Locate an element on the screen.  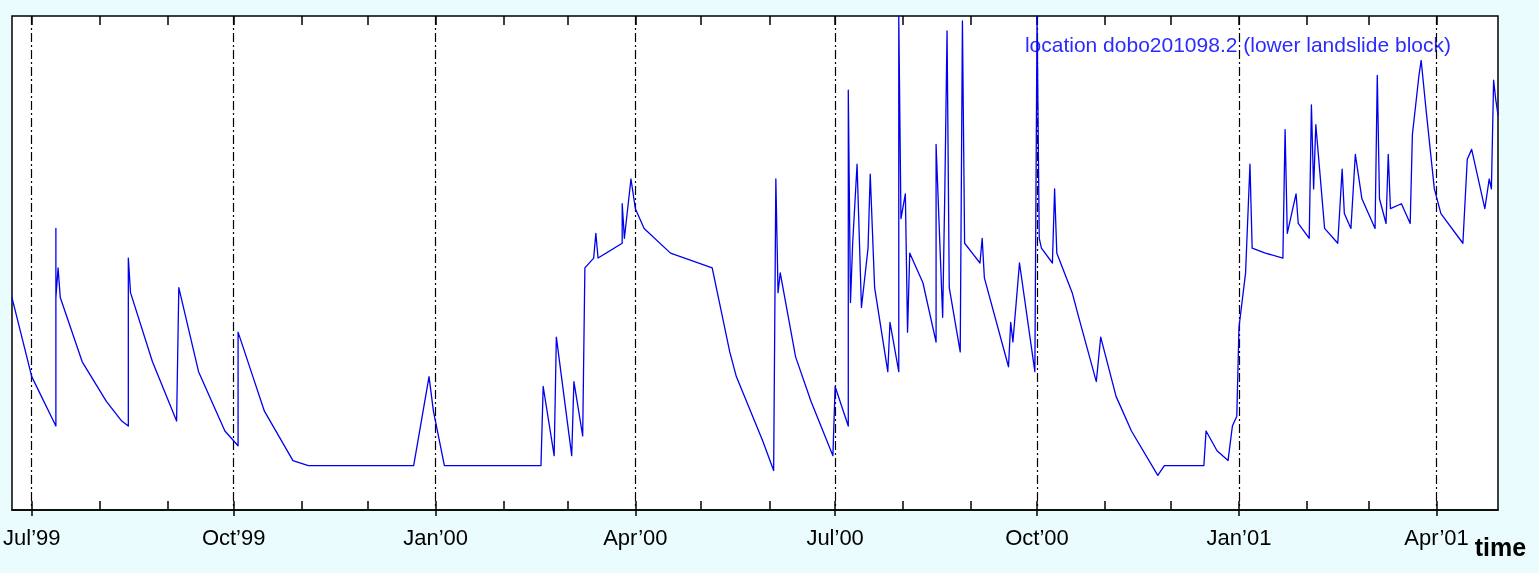
x-tick-label: Oct’00 is located at coordinates (1037, 537).